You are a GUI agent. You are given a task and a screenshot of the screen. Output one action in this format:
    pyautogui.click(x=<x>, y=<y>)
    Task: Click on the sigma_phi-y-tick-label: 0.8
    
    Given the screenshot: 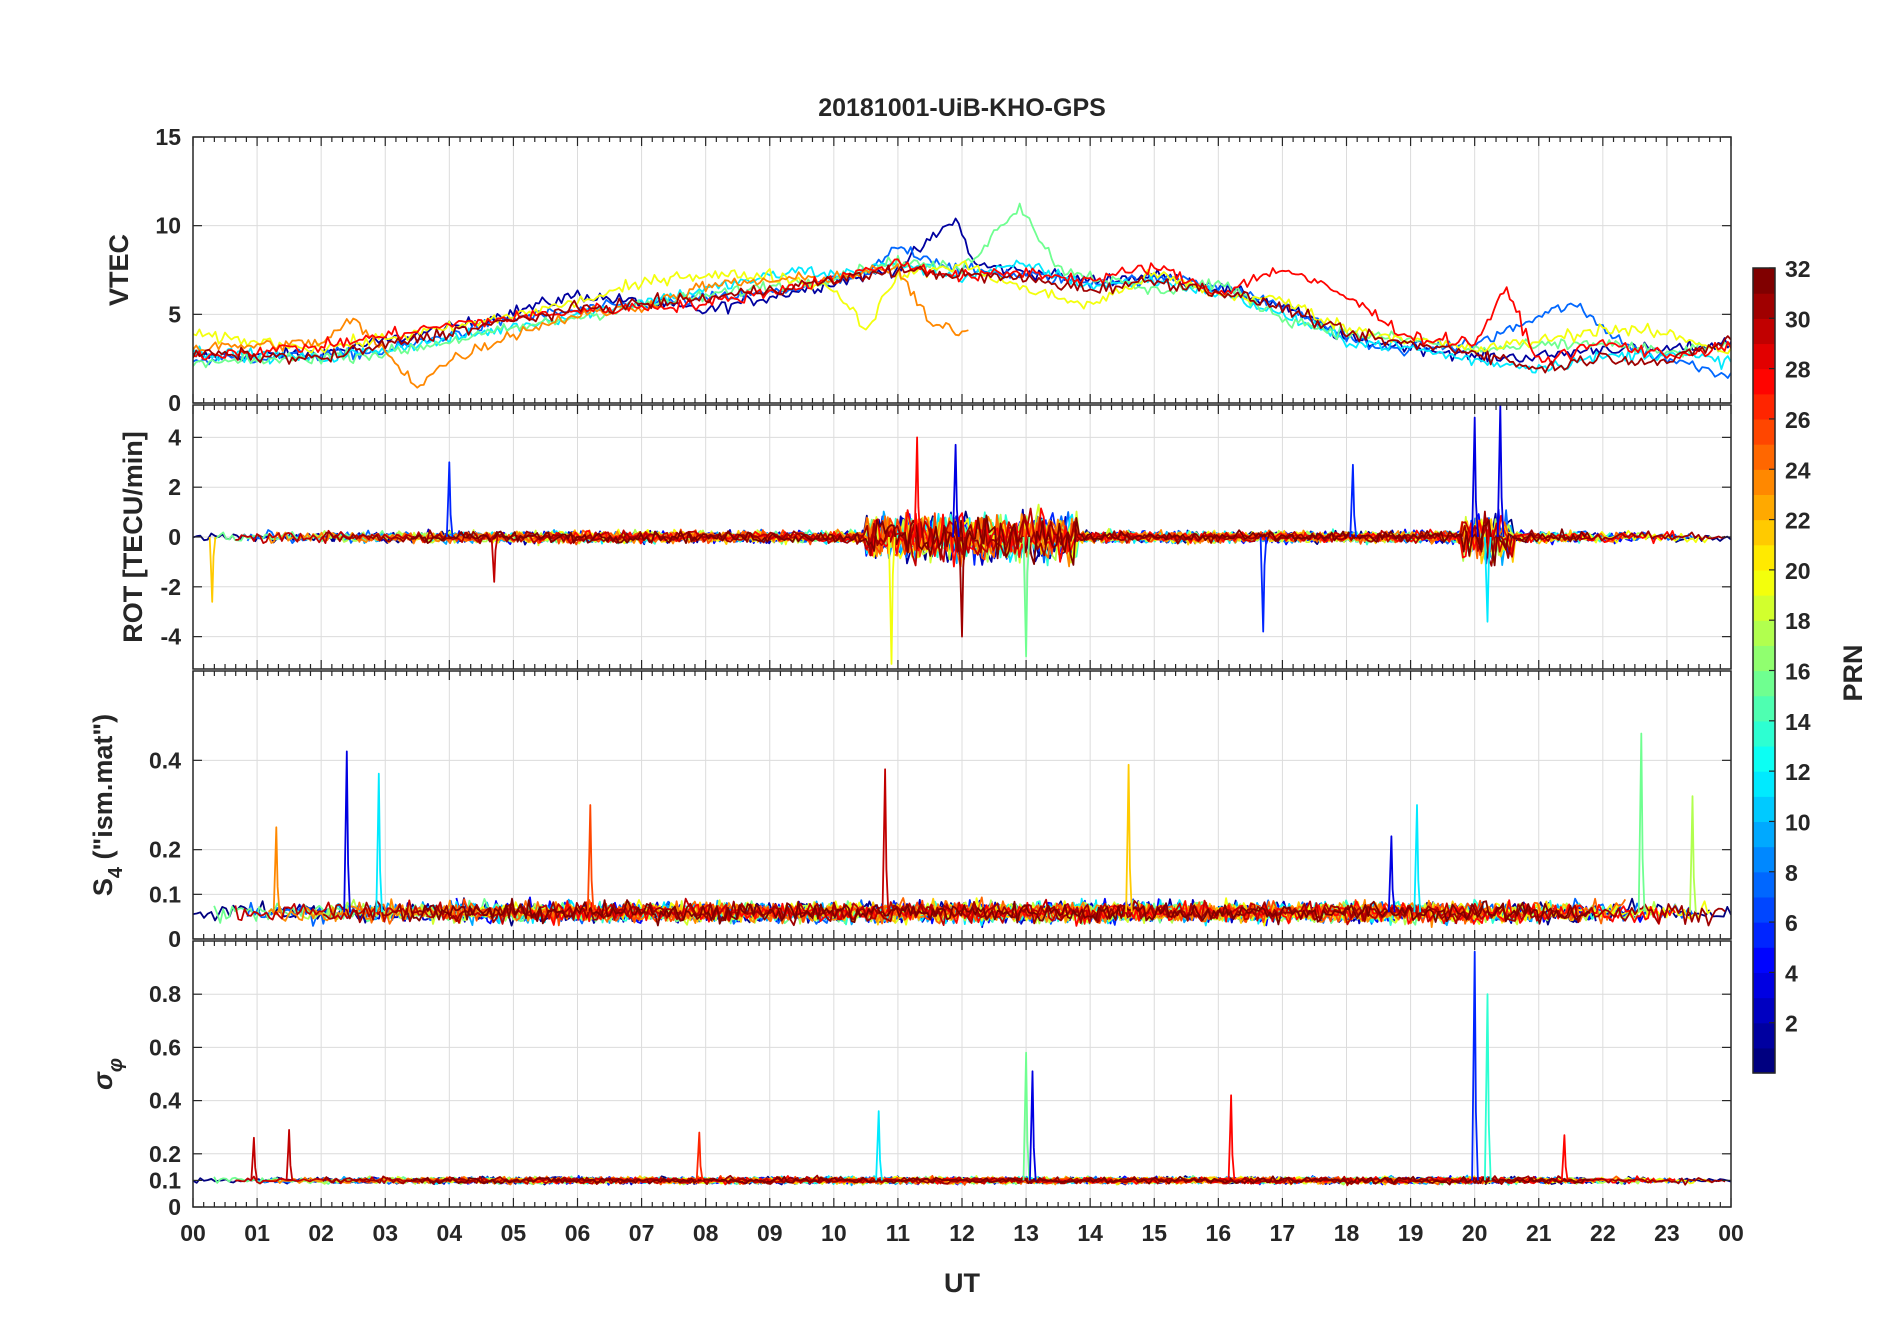 What is the action you would take?
    pyautogui.click(x=165, y=994)
    